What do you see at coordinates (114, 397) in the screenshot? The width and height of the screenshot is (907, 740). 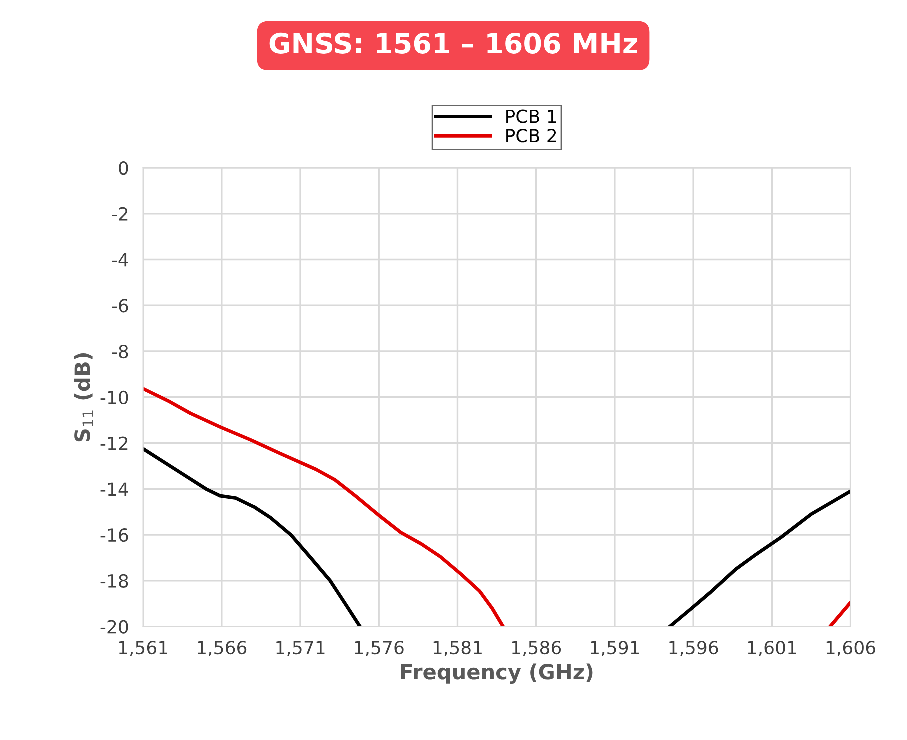 I see `y-tick-label: -10` at bounding box center [114, 397].